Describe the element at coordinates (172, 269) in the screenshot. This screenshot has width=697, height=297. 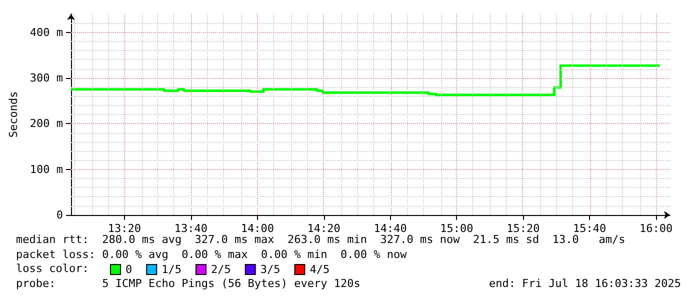
I see `legend-label: 1/5` at that location.